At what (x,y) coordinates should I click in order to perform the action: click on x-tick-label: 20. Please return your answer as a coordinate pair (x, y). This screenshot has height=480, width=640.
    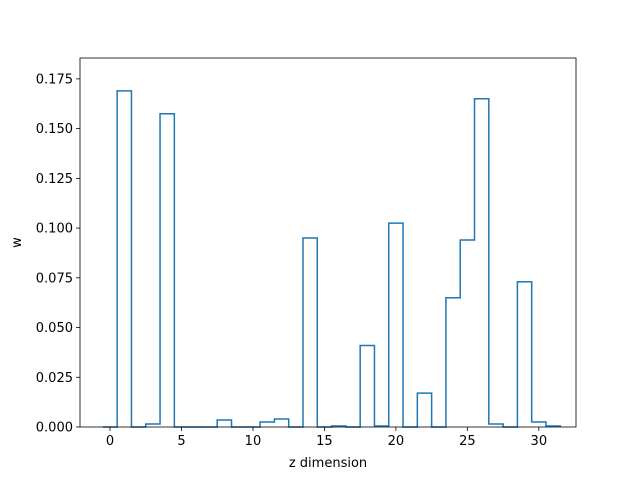
    Looking at the image, I should click on (396, 441).